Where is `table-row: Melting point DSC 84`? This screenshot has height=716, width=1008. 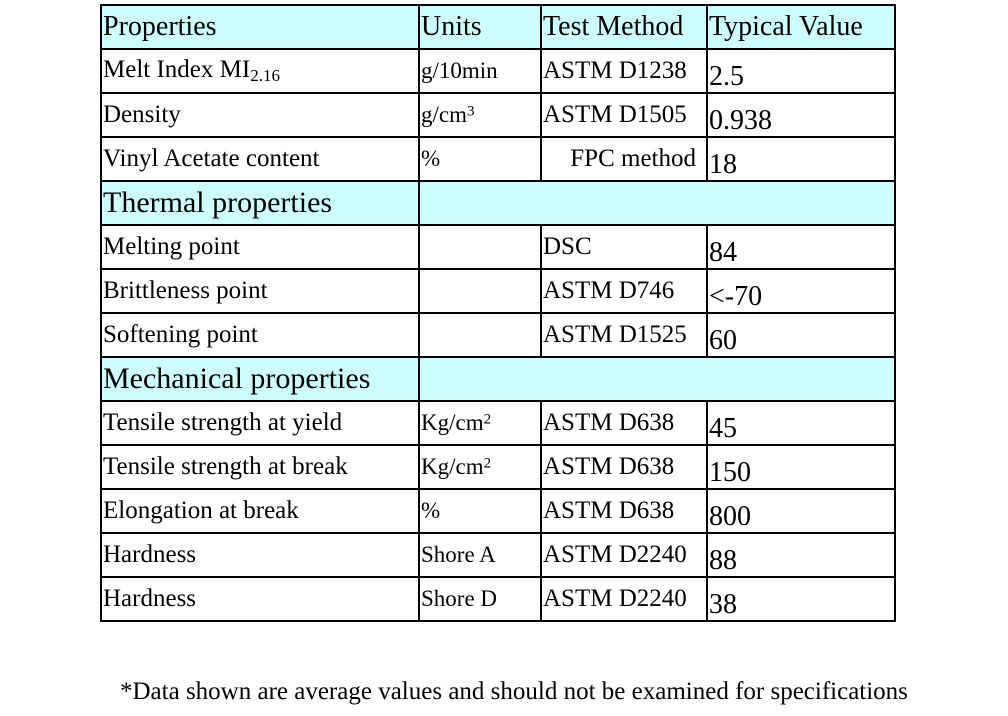 table-row: Melting point DSC 84 is located at coordinates (498, 247).